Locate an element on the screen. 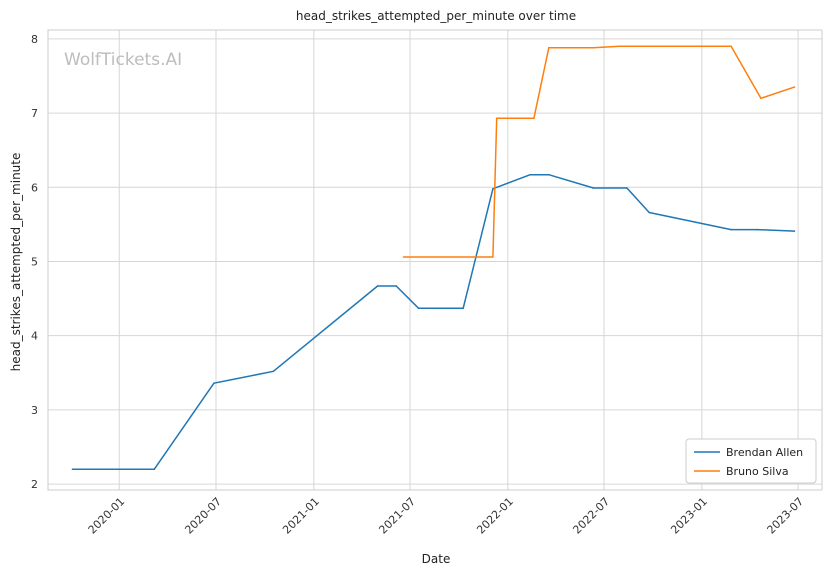 Image resolution: width=832 pixels, height=575 pixels. legend: Brendan Allen Bruno Silva is located at coordinates (751, 461).